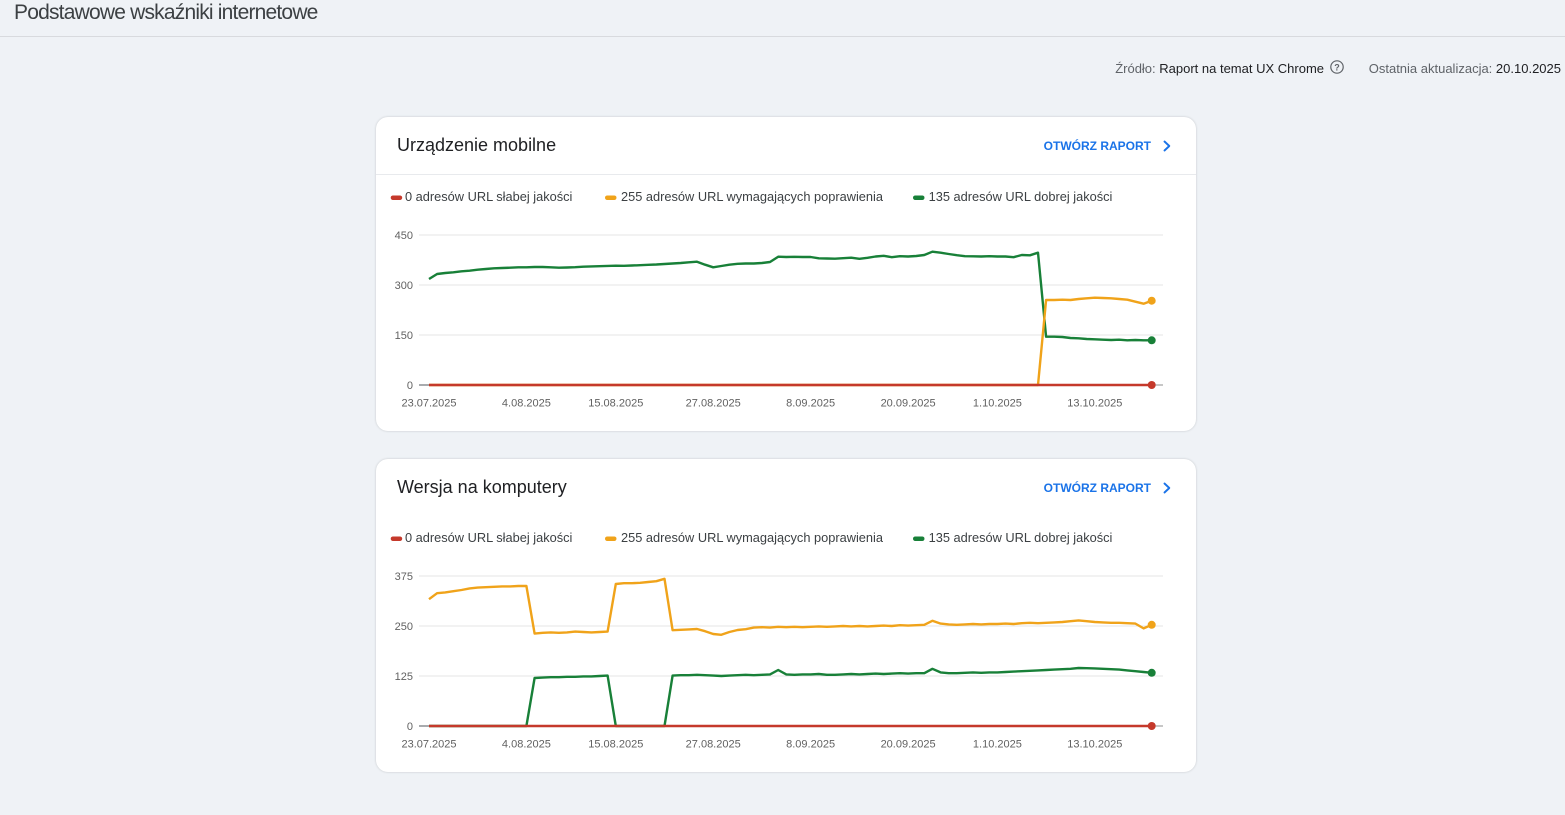  I want to click on svg-text: 300, so click(404, 286).